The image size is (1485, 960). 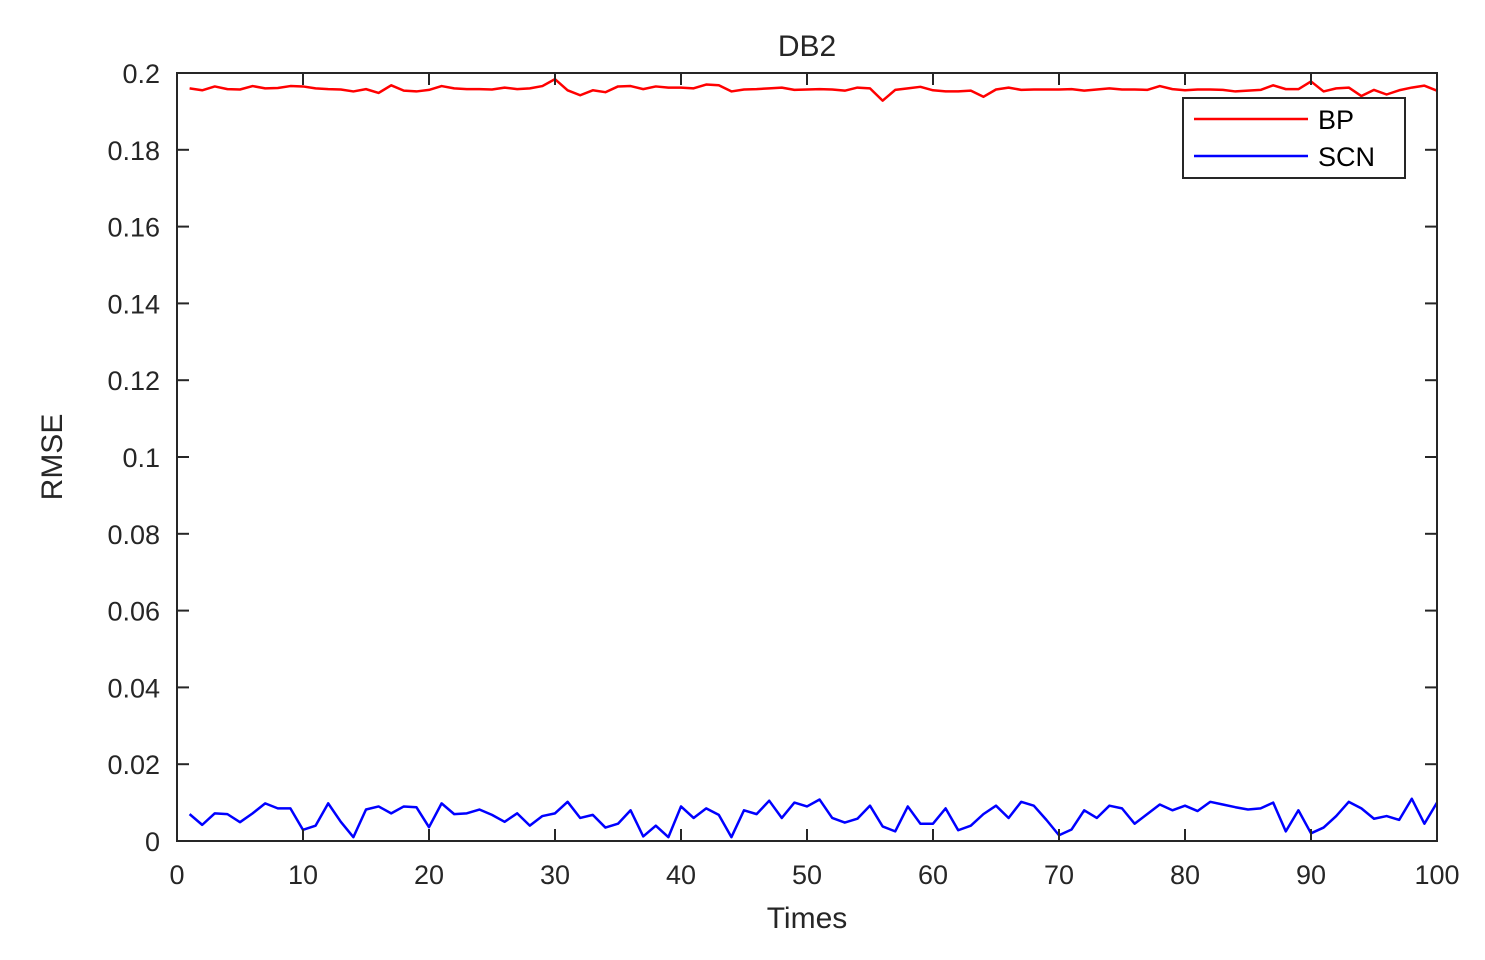 I want to click on legend-label-bp: BP, so click(x=1336, y=120).